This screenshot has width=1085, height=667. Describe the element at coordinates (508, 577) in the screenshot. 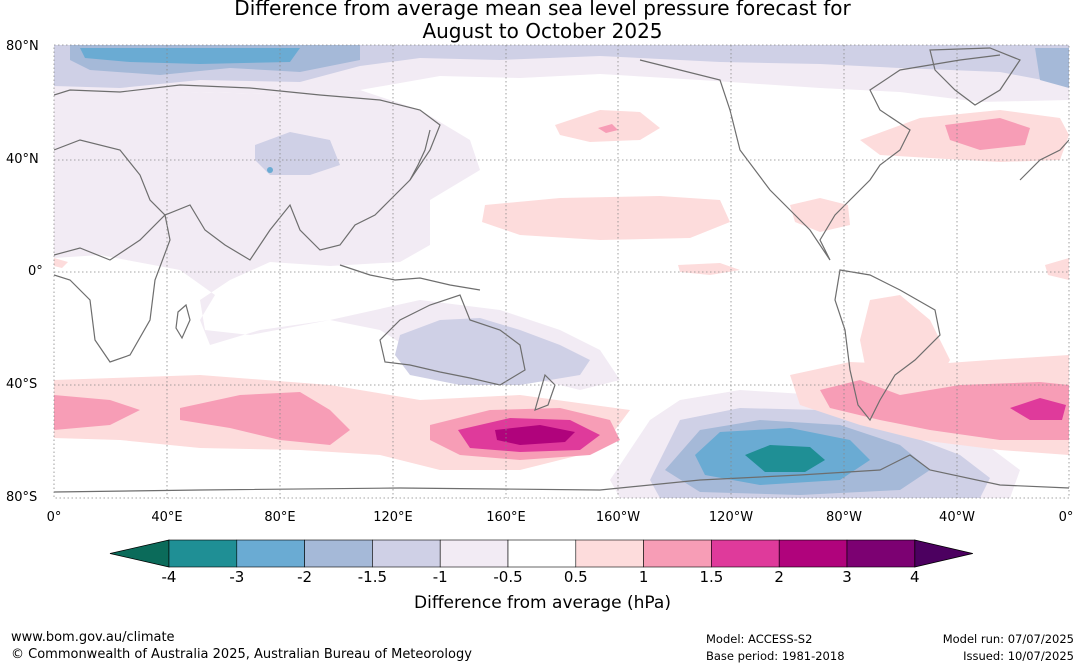

I see `colorbar-tick-label: -0.5` at that location.